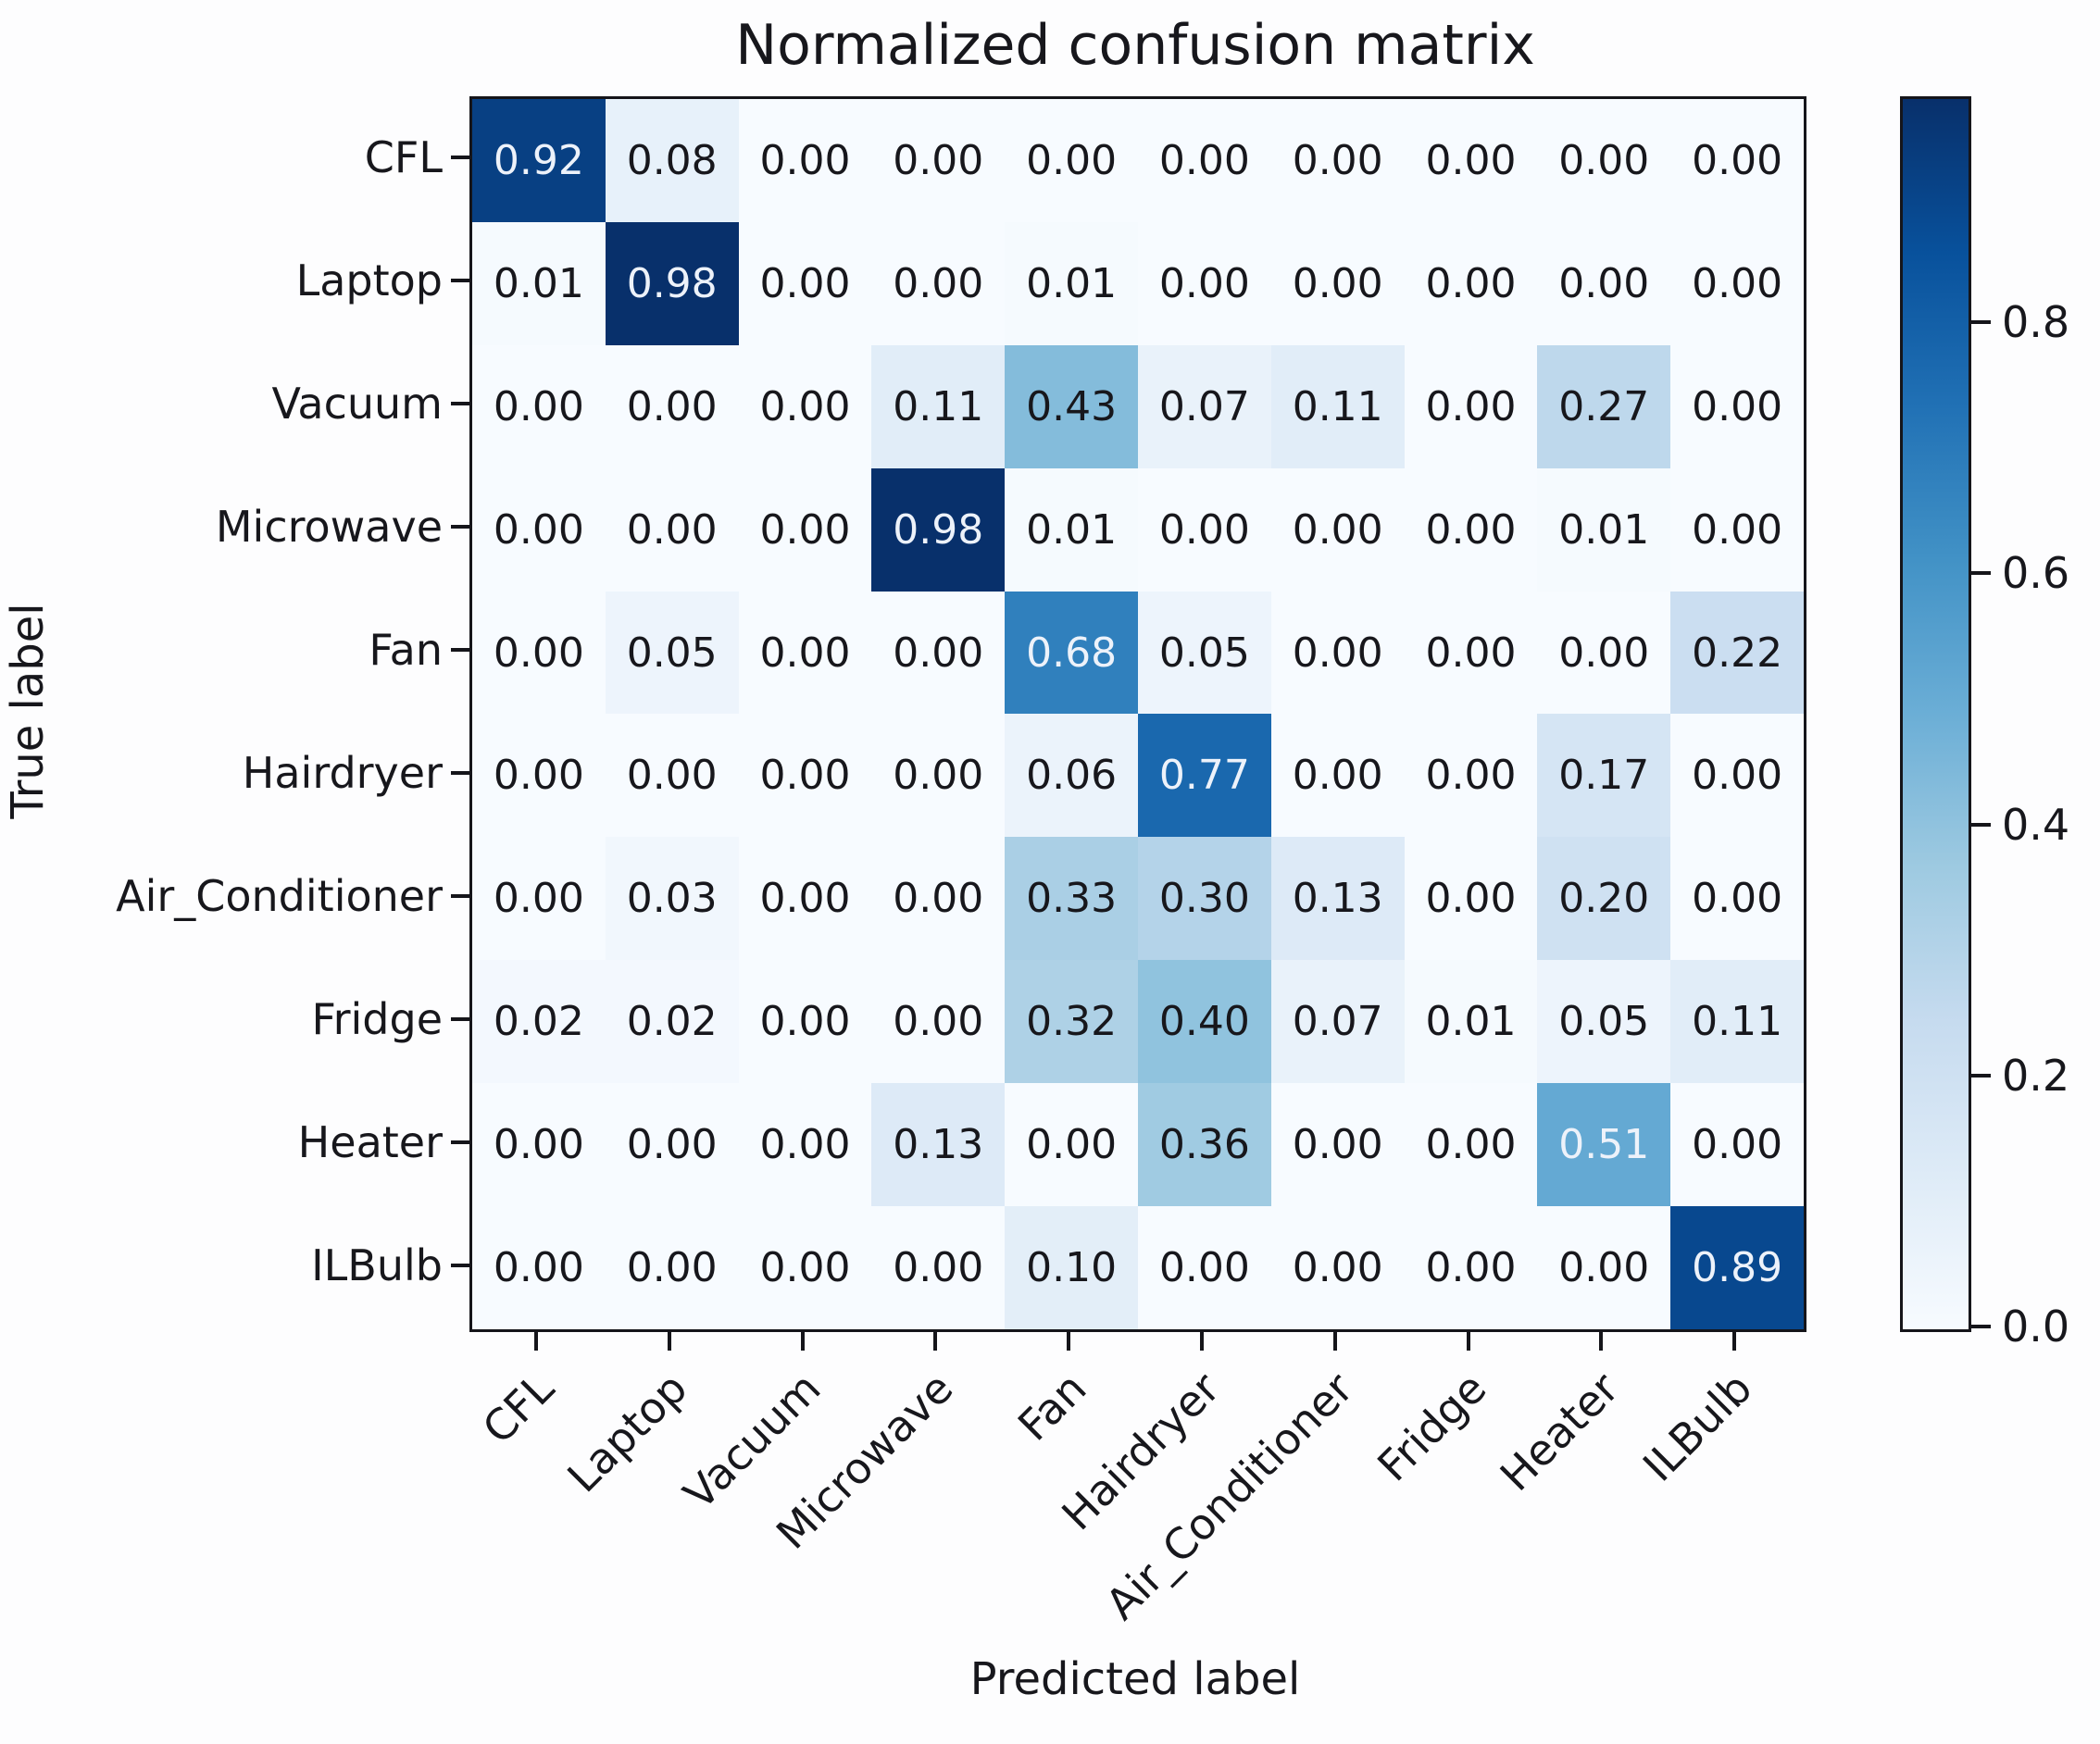  I want to click on y-tick-label-CFL: CFL, so click(404, 157).